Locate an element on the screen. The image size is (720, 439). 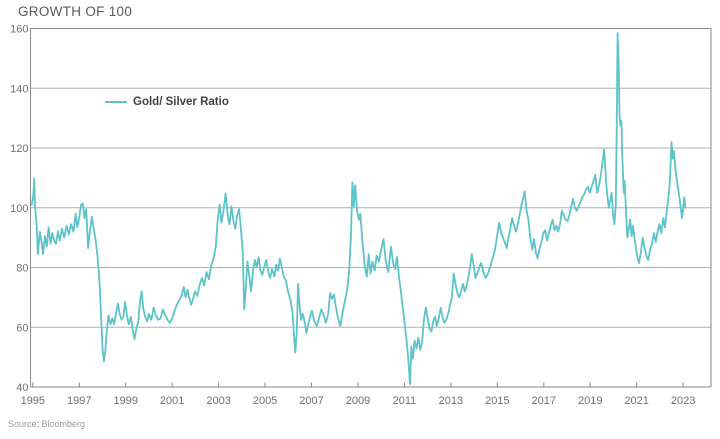
x-tick-label: 2009 is located at coordinates (358, 401).